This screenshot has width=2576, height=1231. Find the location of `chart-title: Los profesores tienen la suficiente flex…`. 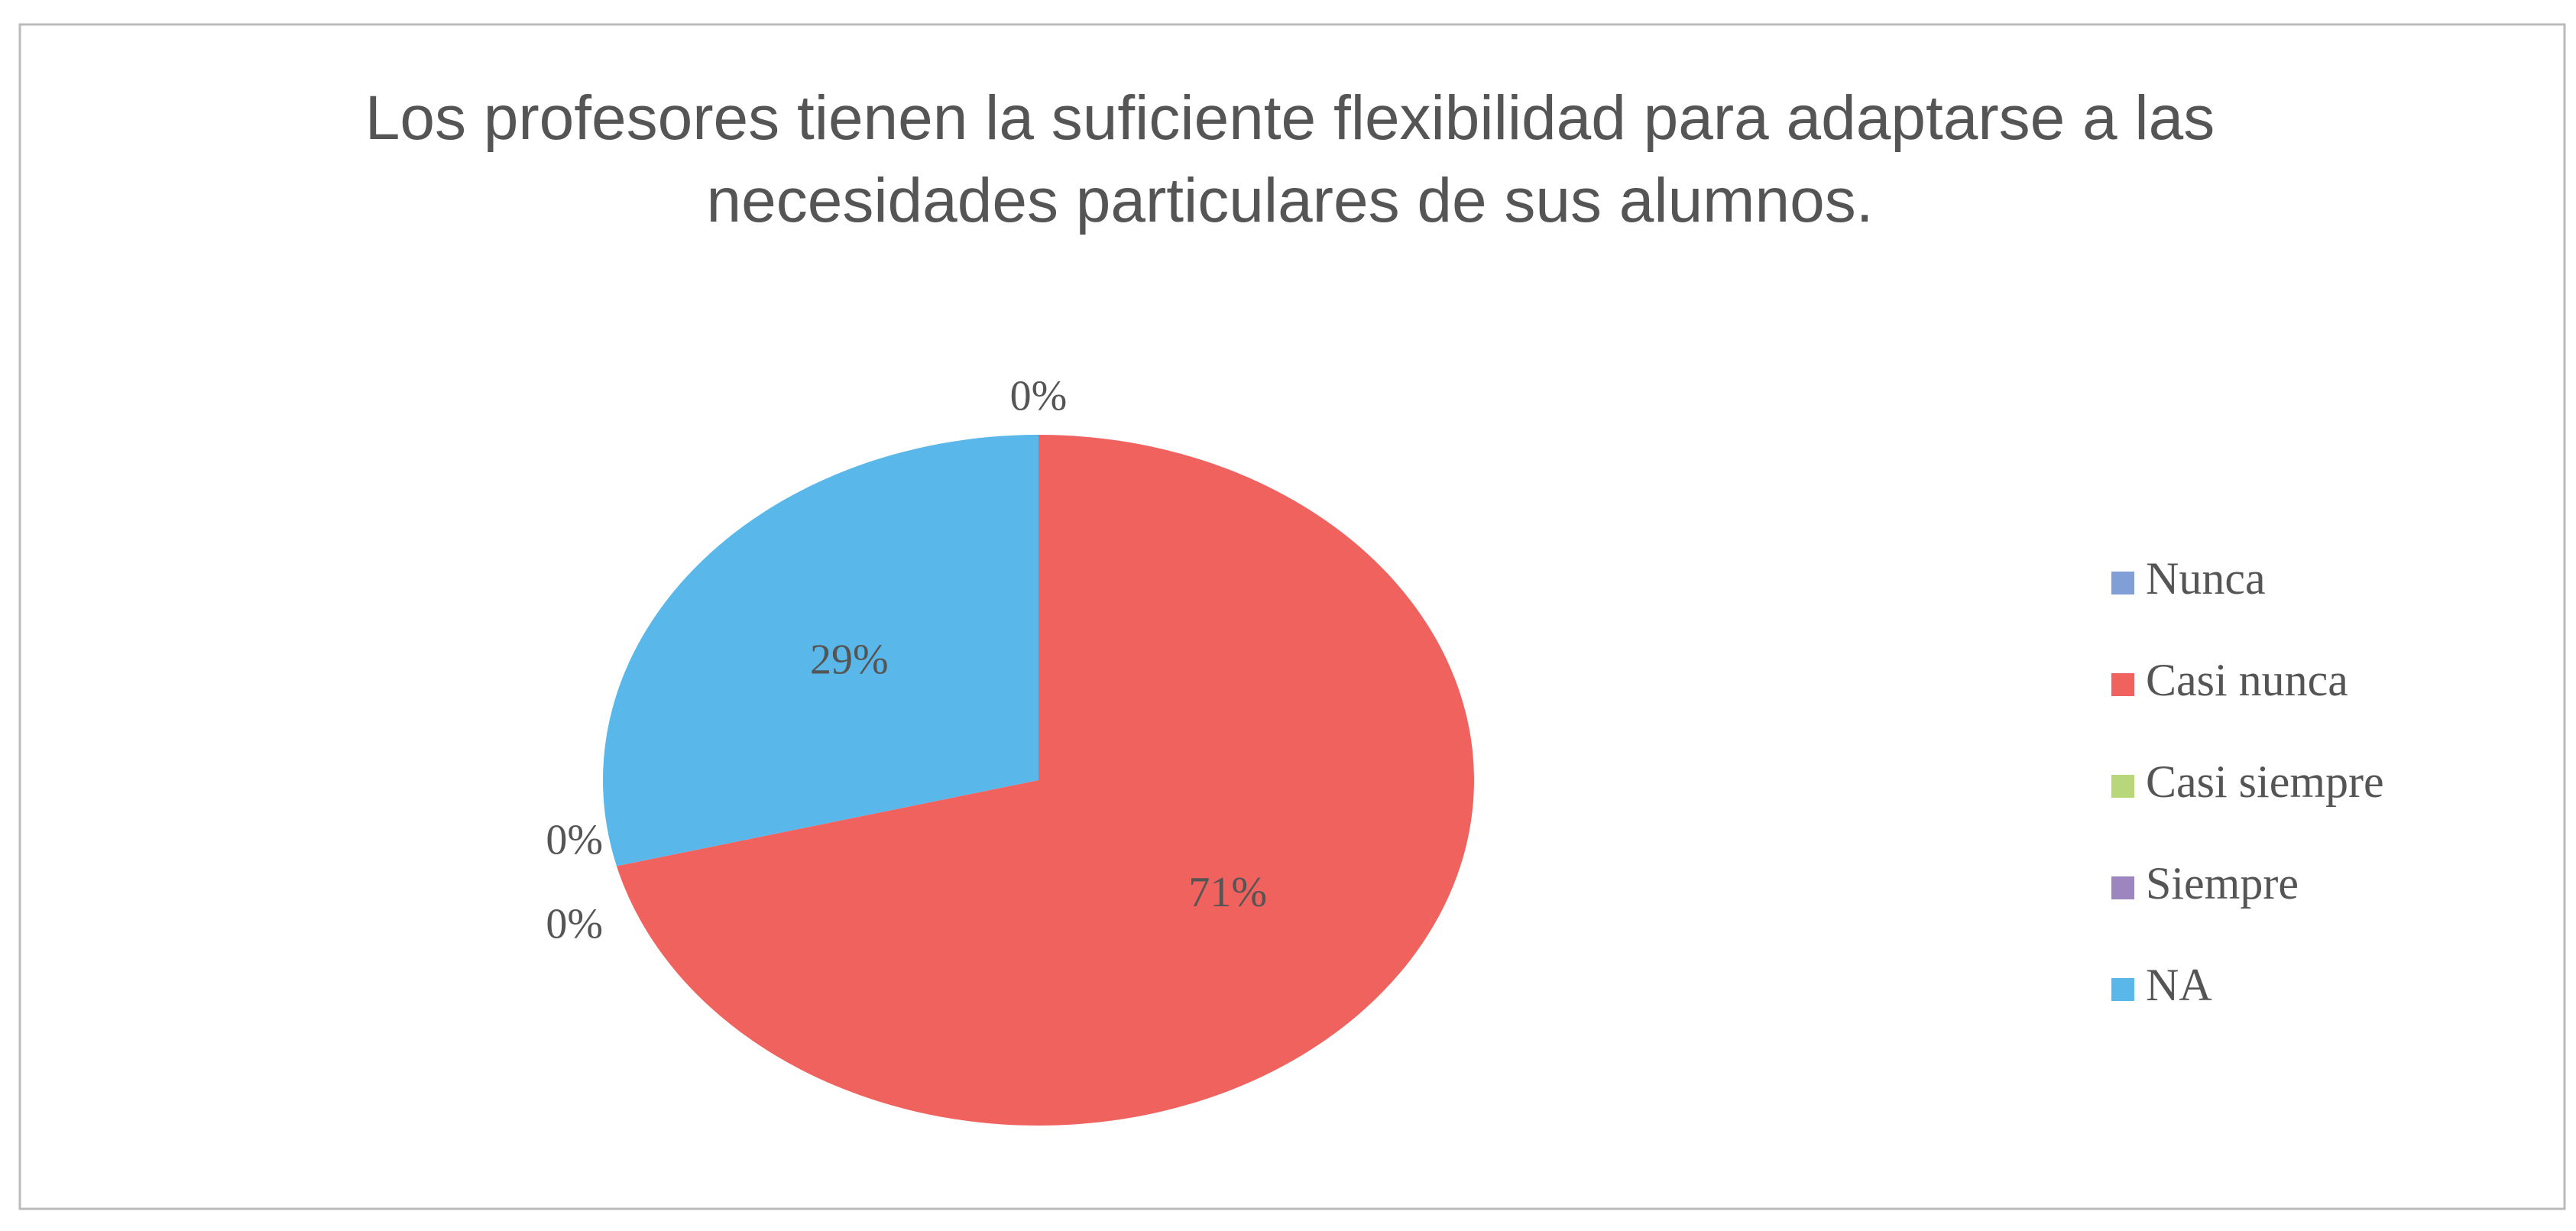

chart-title: Los profesores tienen la suficiente flex… is located at coordinates (1290, 159).